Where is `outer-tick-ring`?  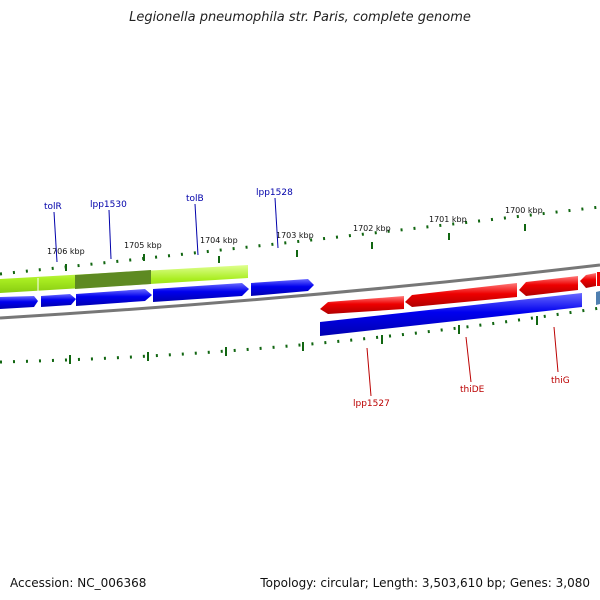
outer-tick-ring is located at coordinates (300, 240).